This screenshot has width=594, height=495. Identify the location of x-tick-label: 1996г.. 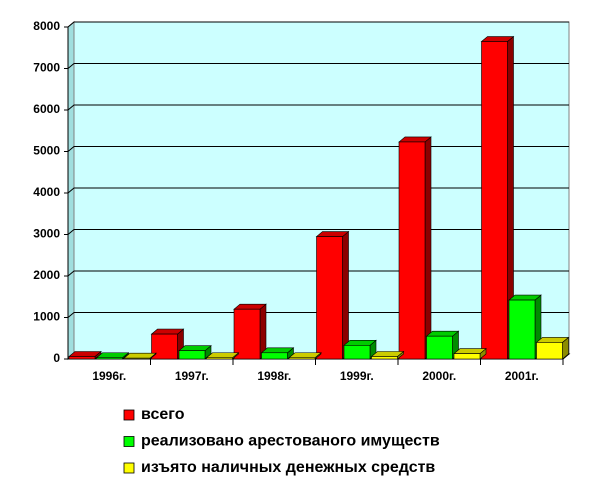
(109, 376).